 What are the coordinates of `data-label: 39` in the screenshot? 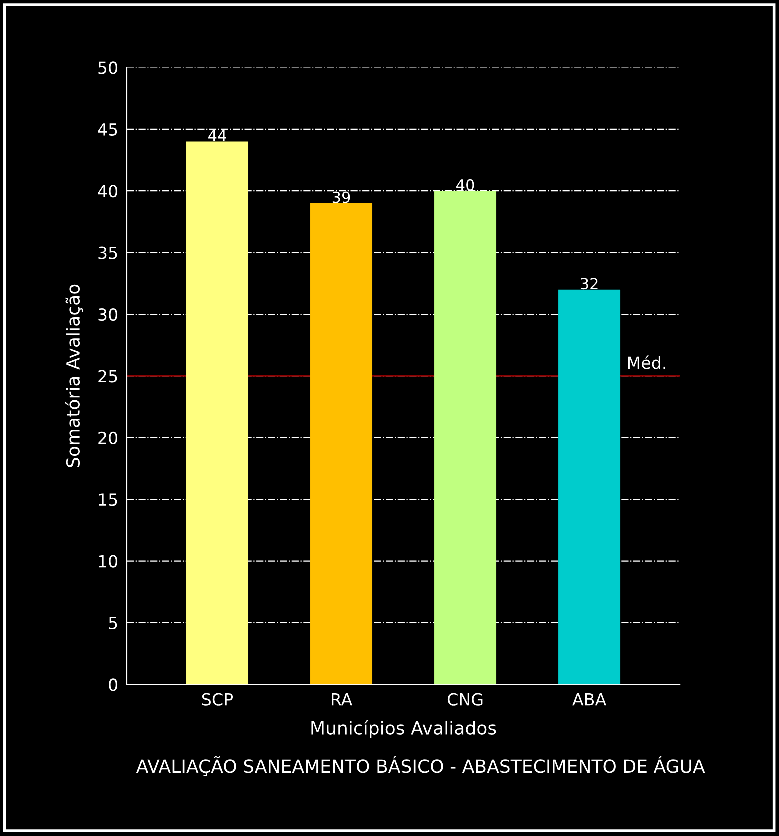 It's located at (341, 198).